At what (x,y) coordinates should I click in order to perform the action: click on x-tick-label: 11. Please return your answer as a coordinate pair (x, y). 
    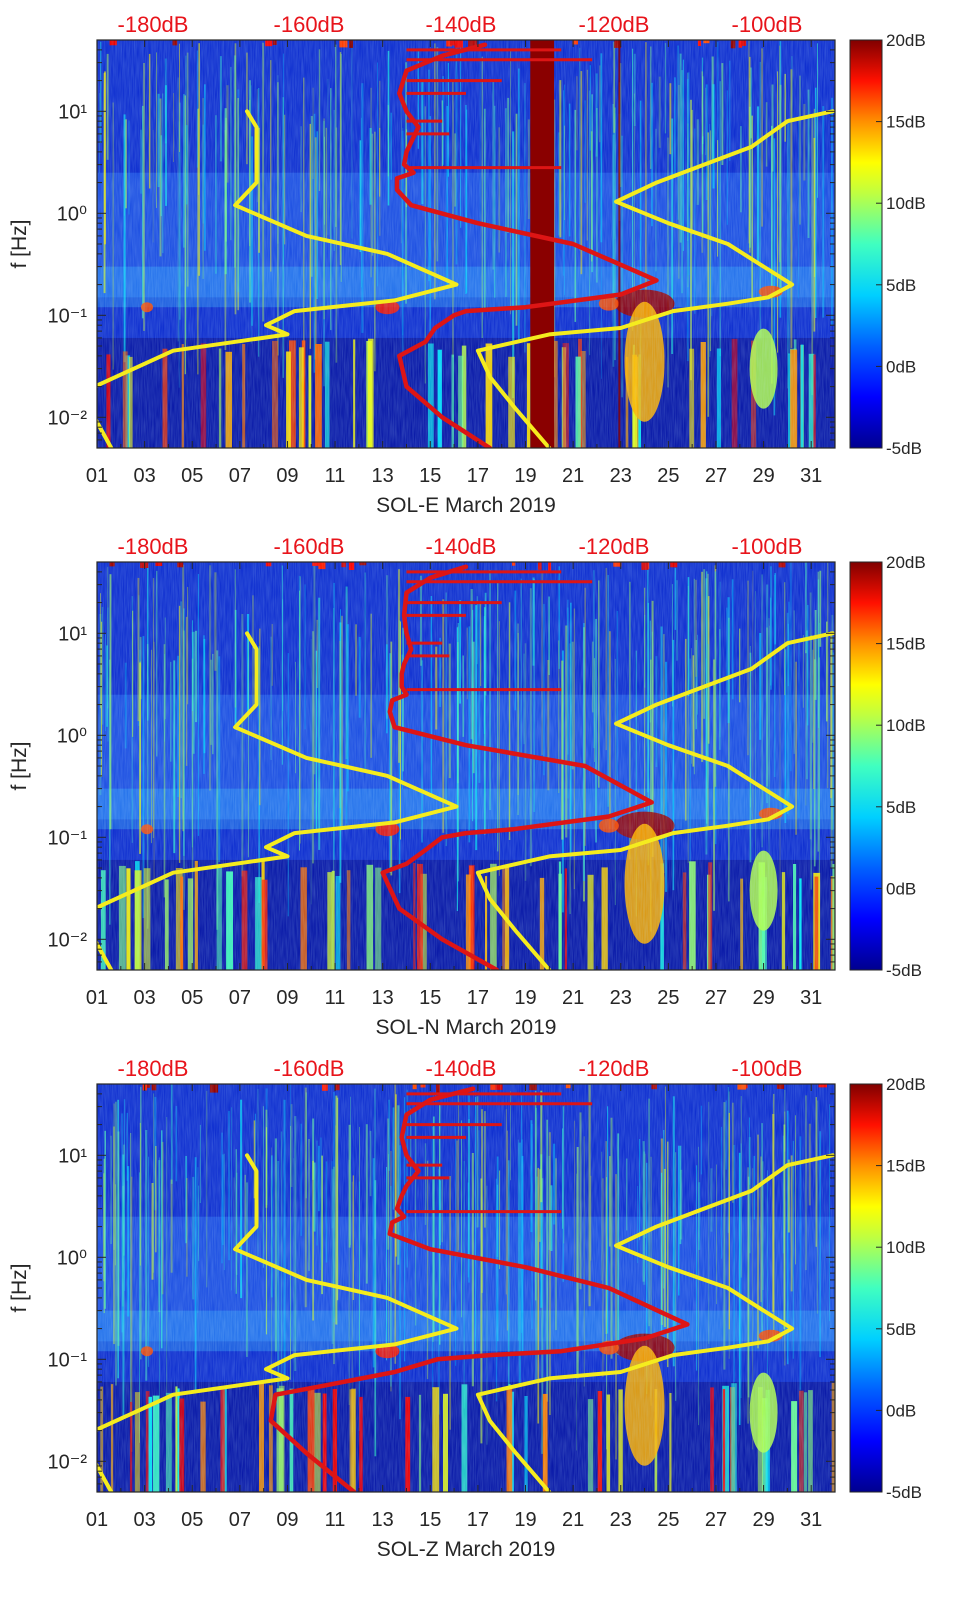
    Looking at the image, I should click on (335, 1520).